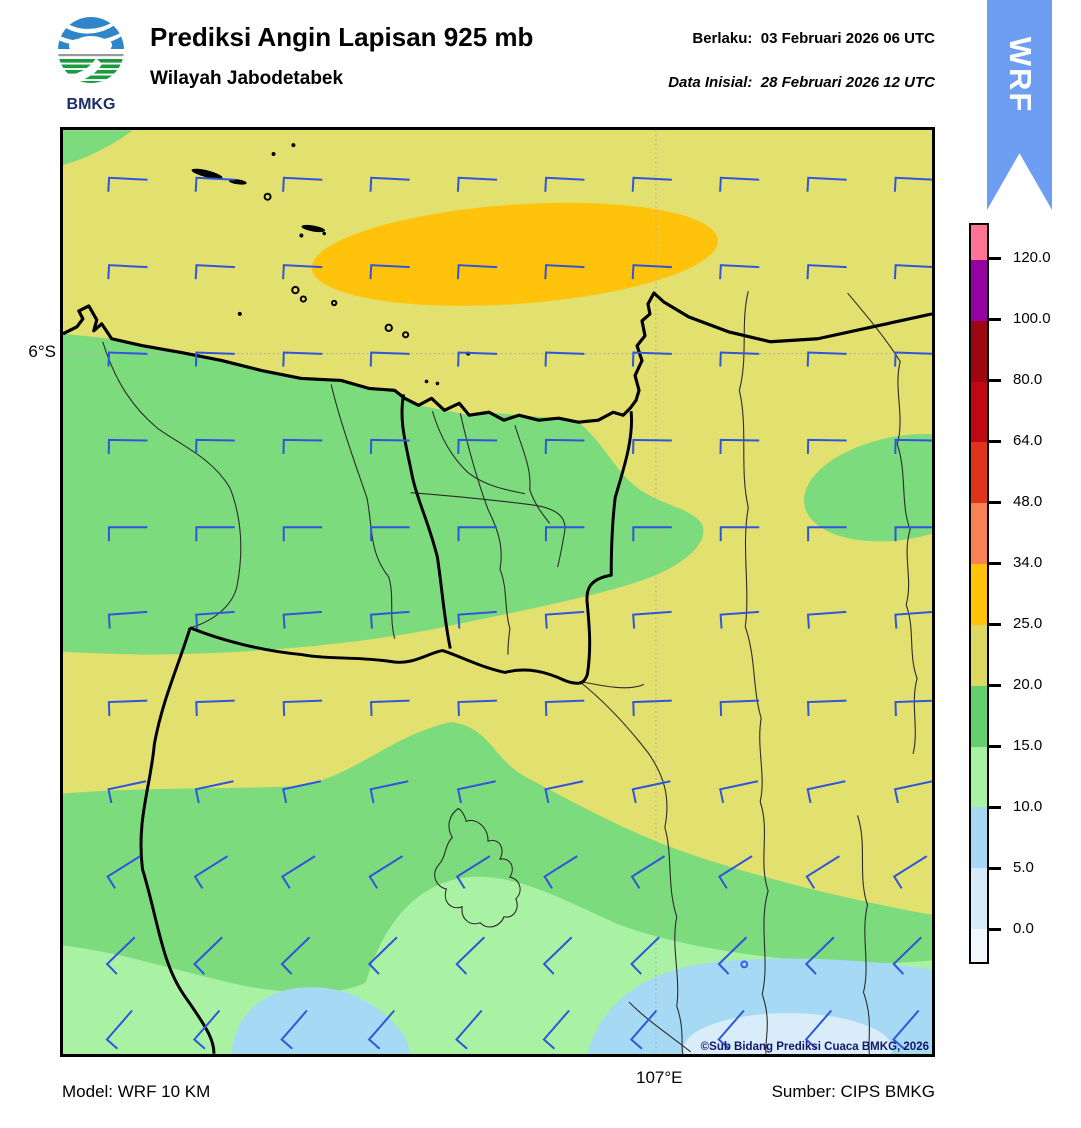 This screenshot has width=1081, height=1128. Describe the element at coordinates (1028, 440) in the screenshot. I see `colorbar-tick-label: 64.0` at that location.